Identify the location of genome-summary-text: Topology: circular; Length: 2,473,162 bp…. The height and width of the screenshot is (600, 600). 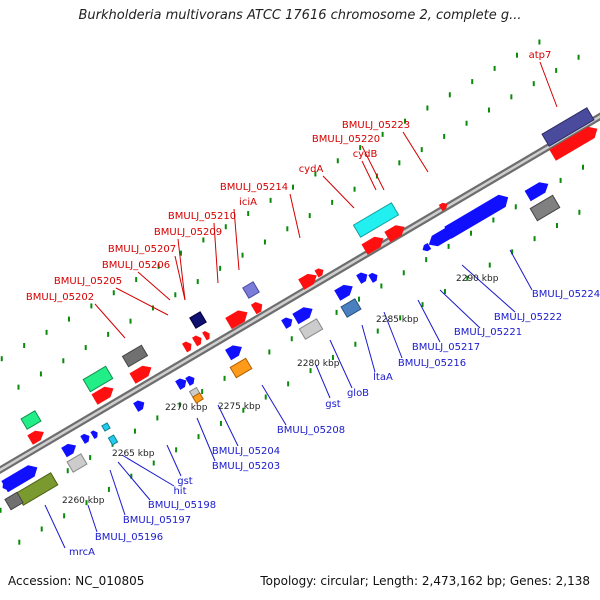
(425, 581).